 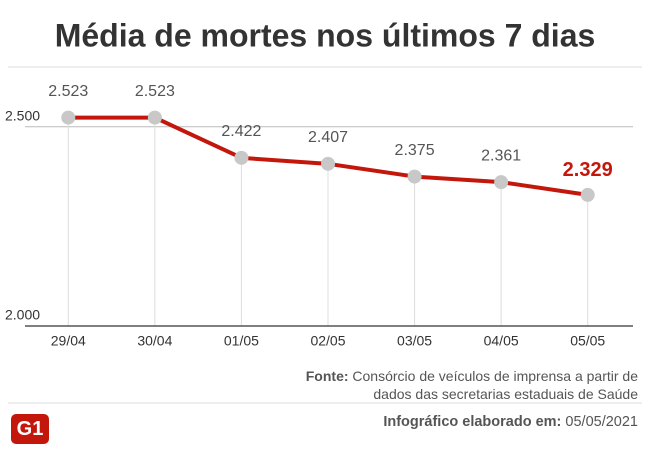 I want to click on x-tick-label: 01/05, so click(x=241, y=341).